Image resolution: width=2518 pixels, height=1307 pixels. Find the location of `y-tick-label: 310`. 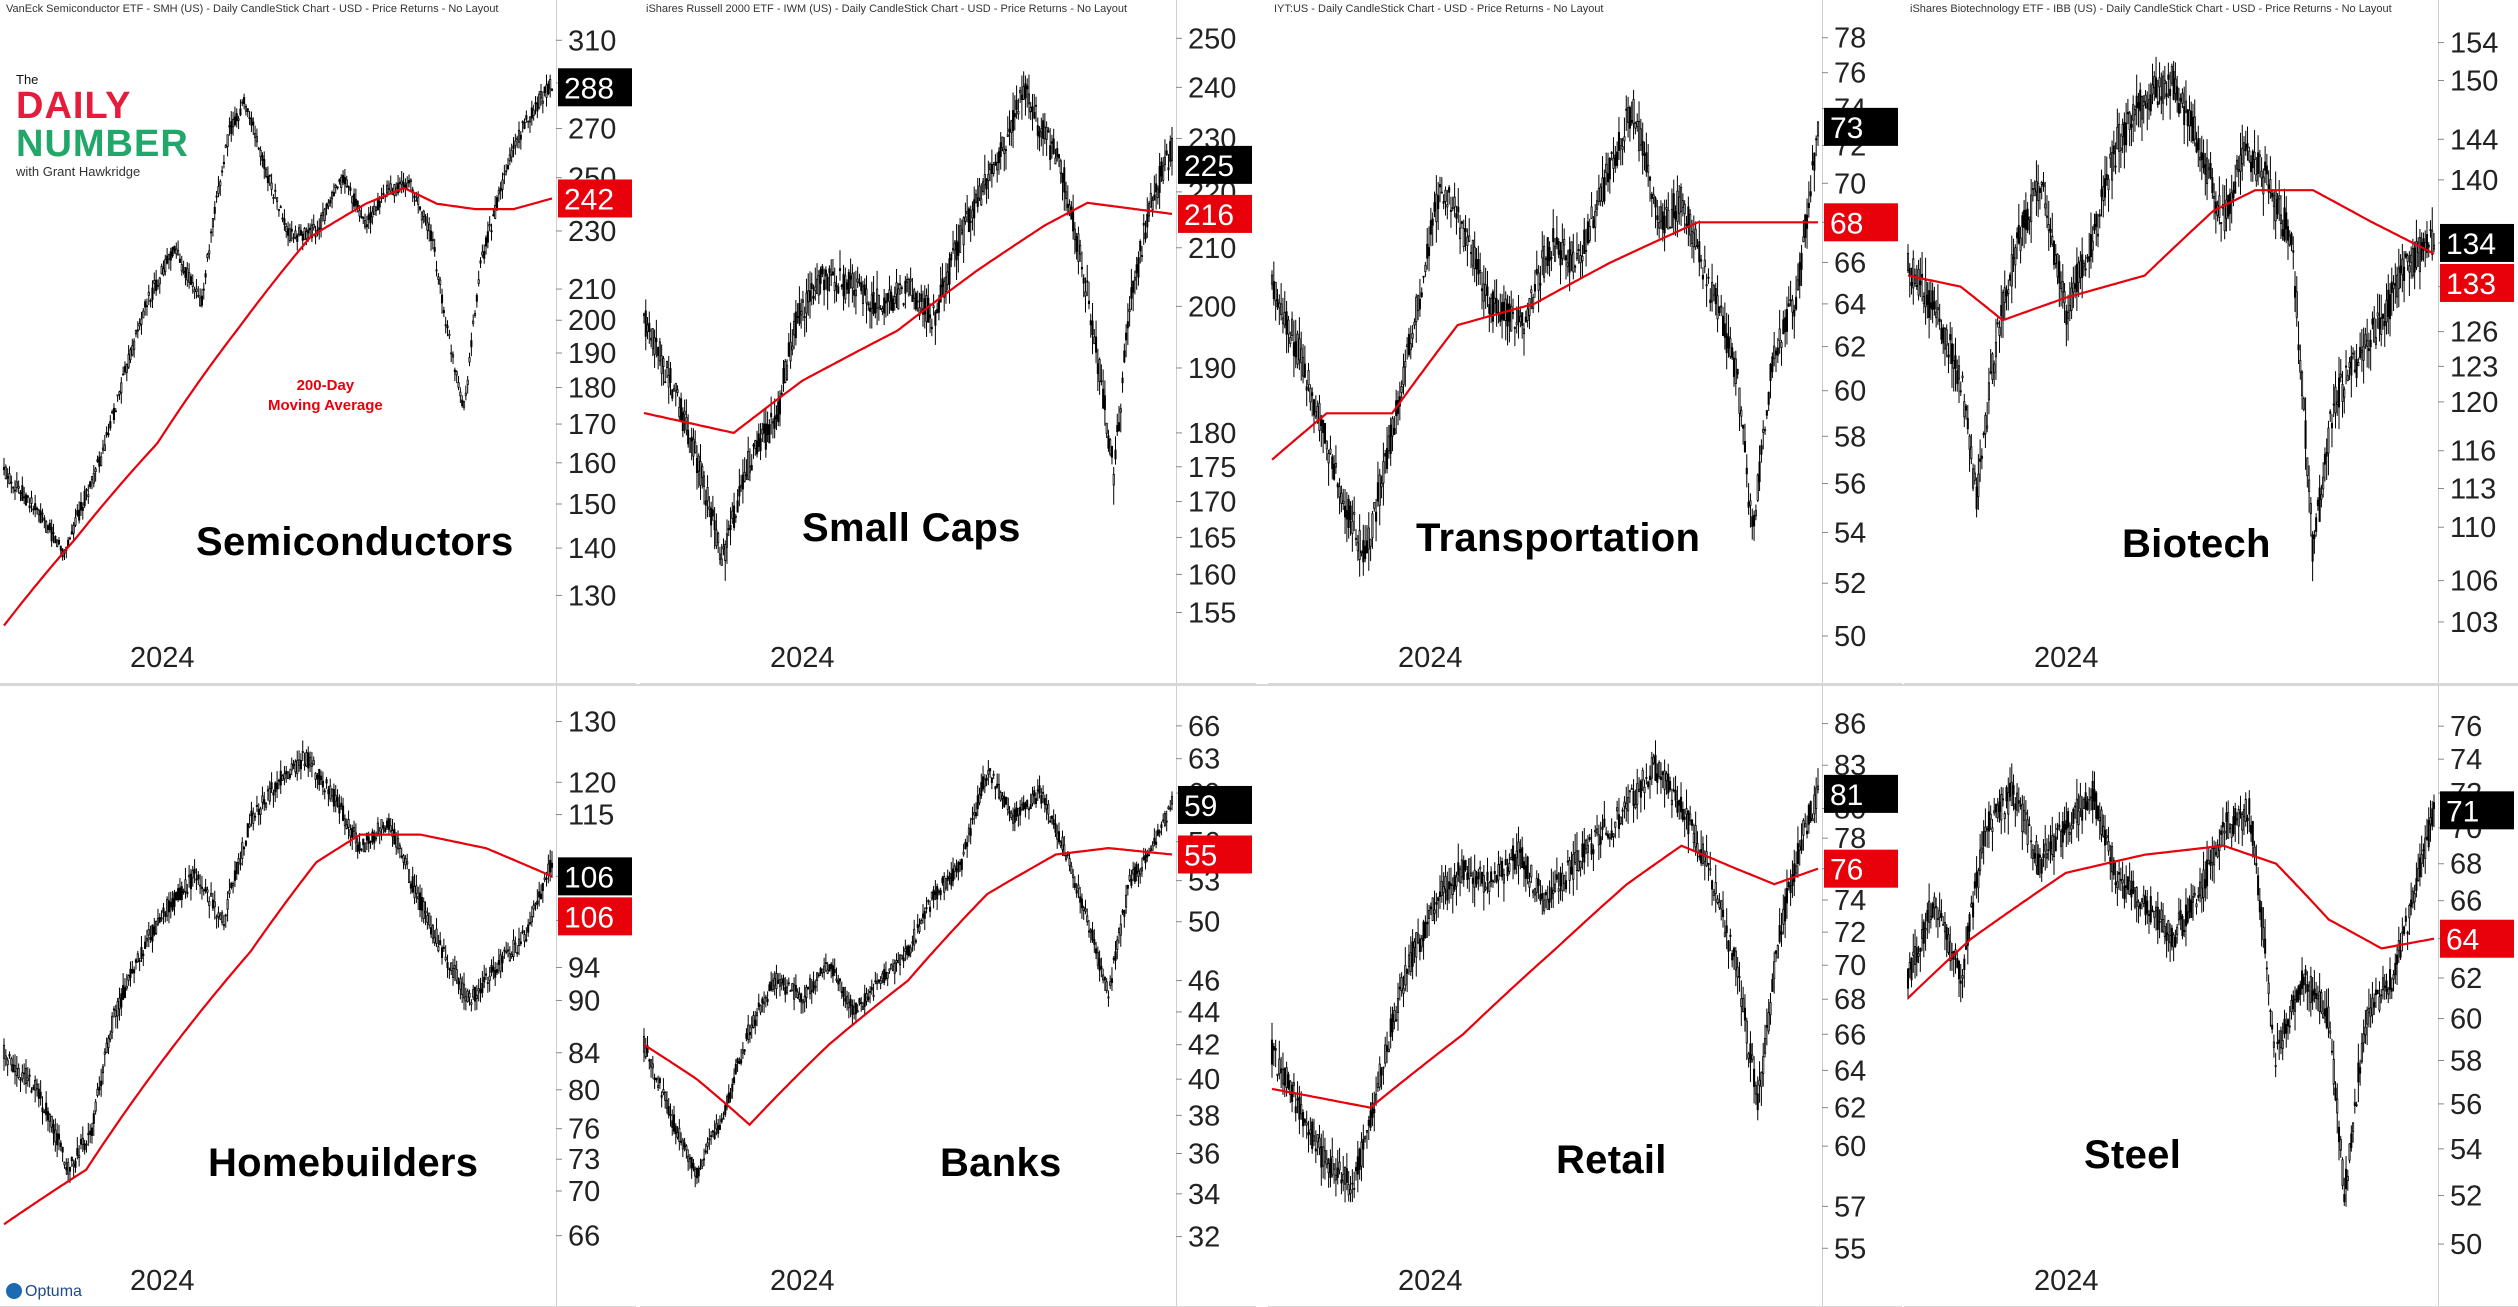

y-tick-label: 310 is located at coordinates (592, 41).